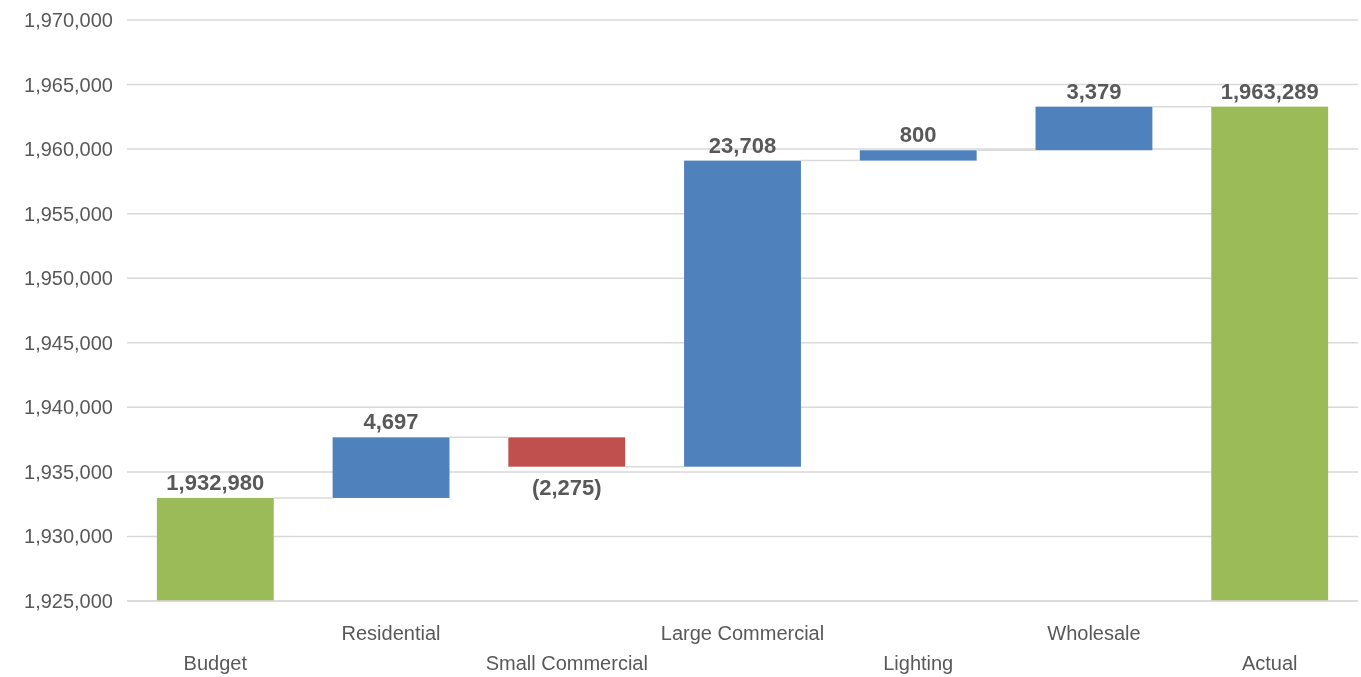 Image resolution: width=1361 pixels, height=677 pixels. What do you see at coordinates (68, 601) in the screenshot?
I see `y-tick-label: 1,925,000` at bounding box center [68, 601].